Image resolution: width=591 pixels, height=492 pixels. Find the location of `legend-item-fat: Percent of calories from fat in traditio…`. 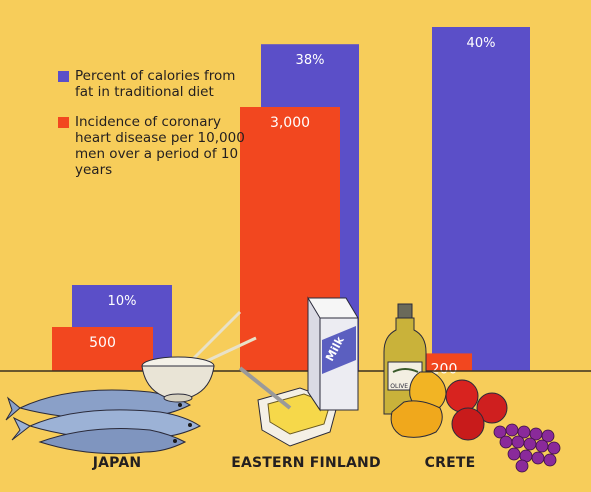

legend-item-fat: Percent of calories from fat in traditio… is located at coordinates (153, 84).